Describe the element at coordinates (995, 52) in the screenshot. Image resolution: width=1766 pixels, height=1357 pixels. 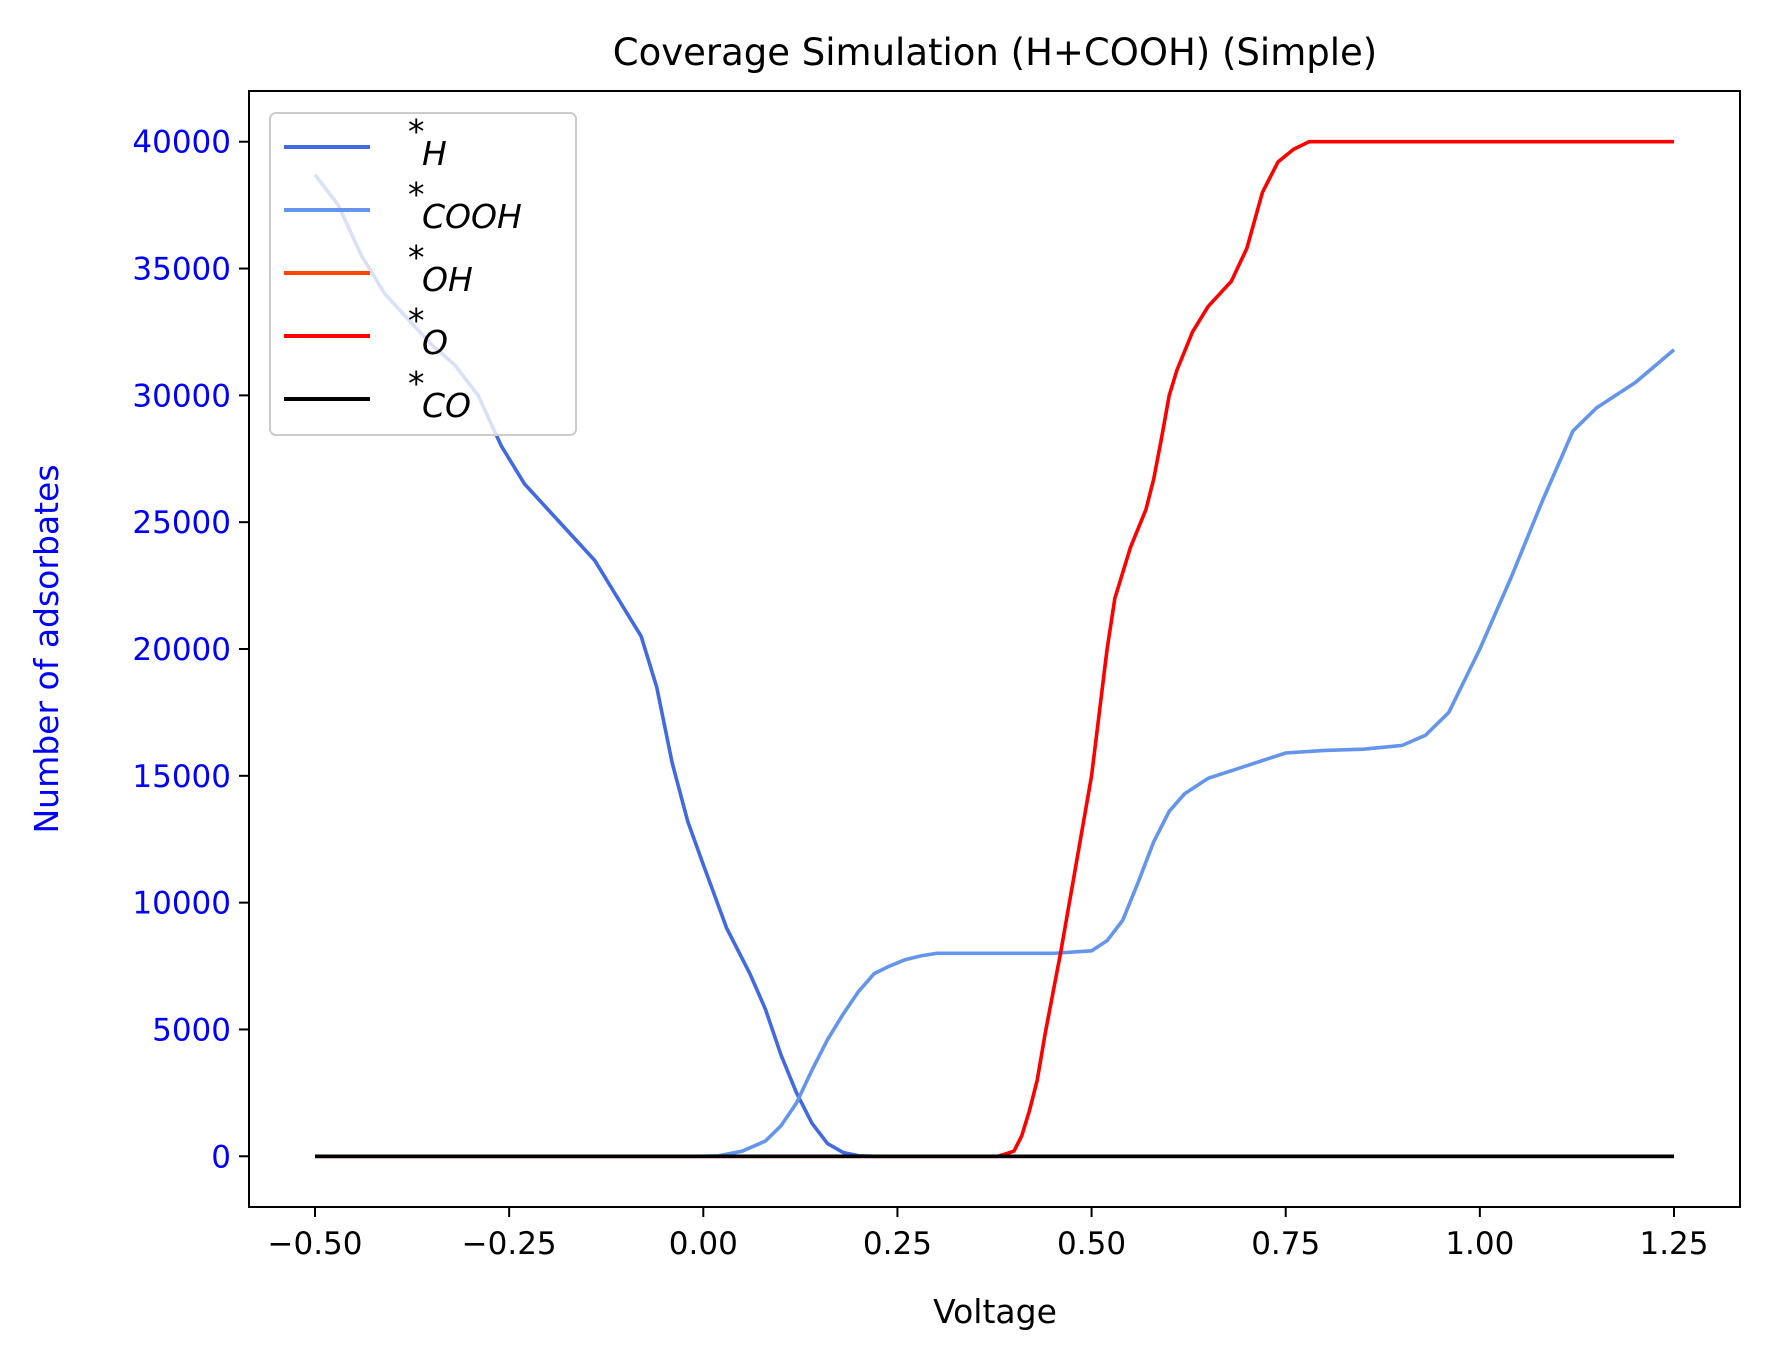
I see `chart-title: Coverage Simulation (H+COOH) (Simple)` at that location.